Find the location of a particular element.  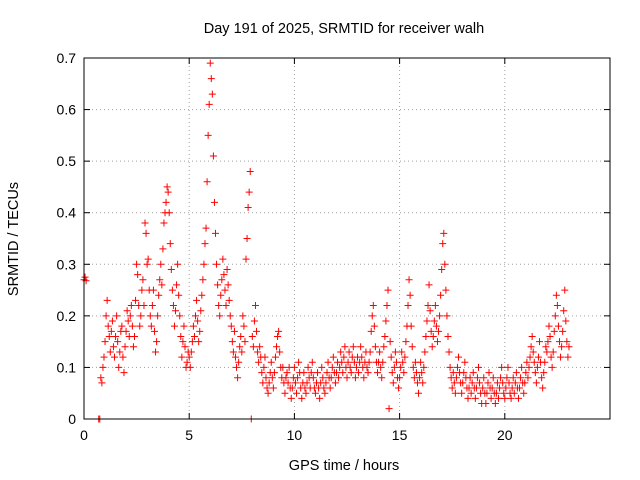

y-tick-label: 0.7 is located at coordinates (67, 58).